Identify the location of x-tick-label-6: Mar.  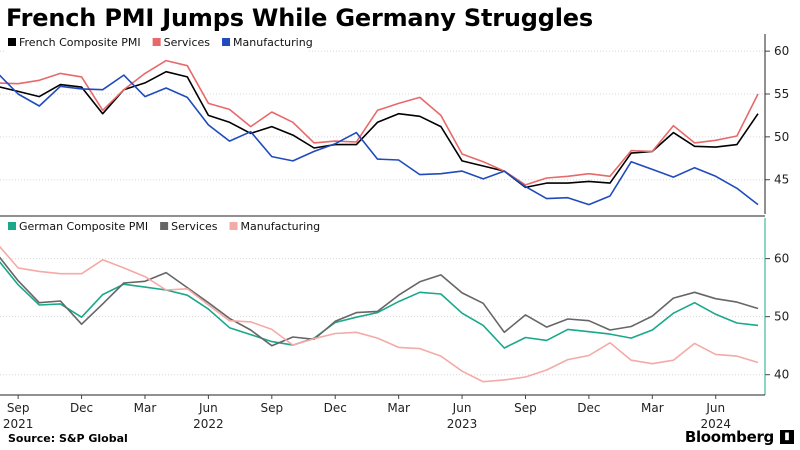
(398, 408).